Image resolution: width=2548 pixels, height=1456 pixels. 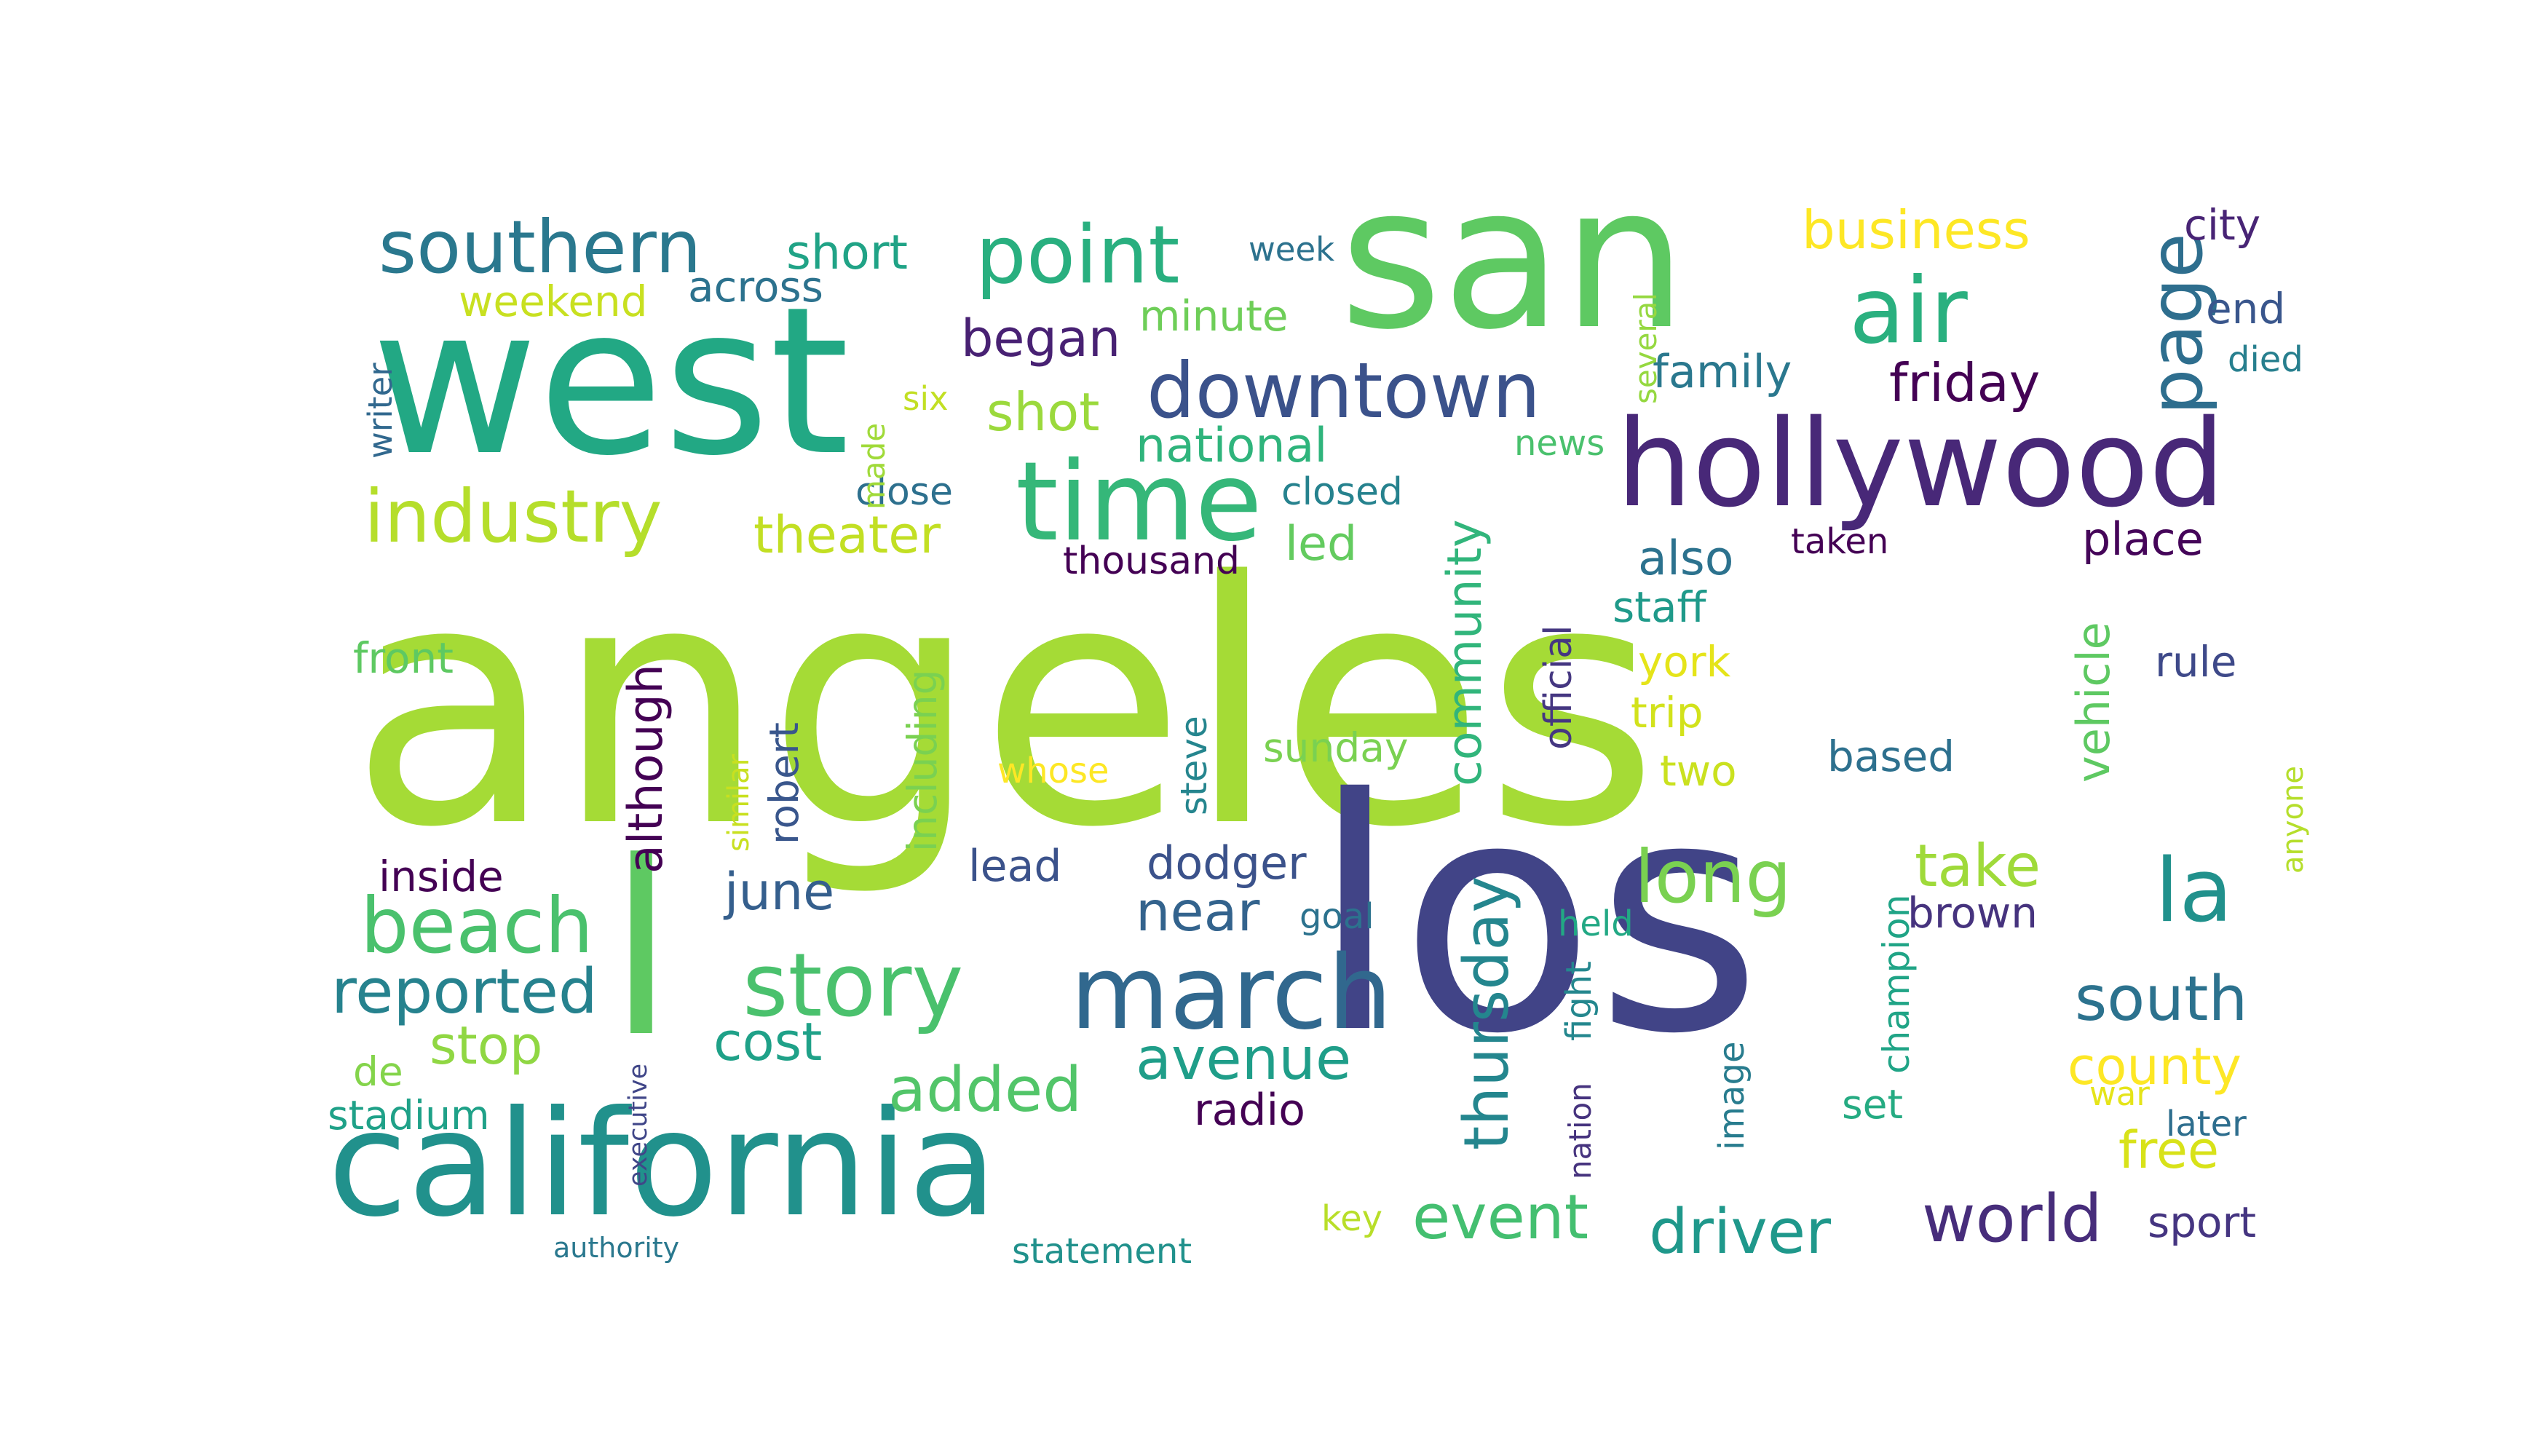 What do you see at coordinates (1292, 249) in the screenshot?
I see `word-week: week` at bounding box center [1292, 249].